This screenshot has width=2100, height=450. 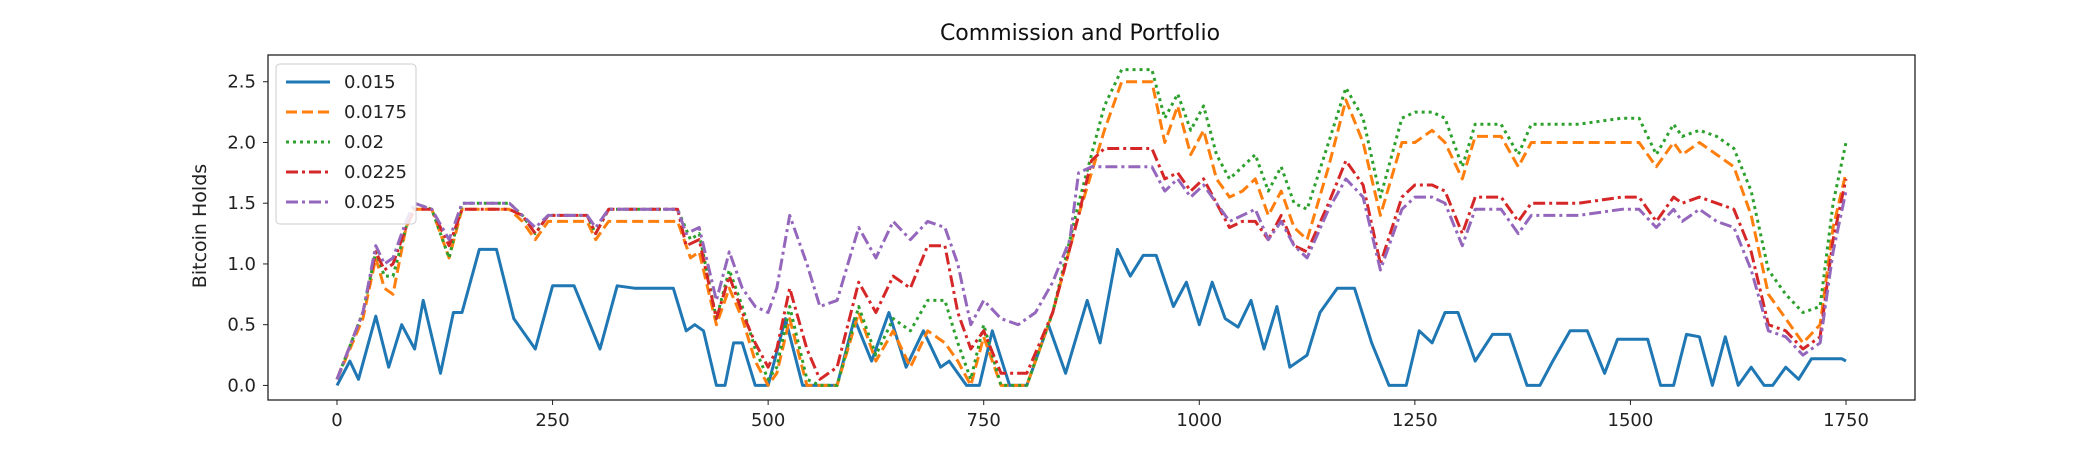 What do you see at coordinates (375, 172) in the screenshot?
I see `legend-label-4: 0.0225` at bounding box center [375, 172].